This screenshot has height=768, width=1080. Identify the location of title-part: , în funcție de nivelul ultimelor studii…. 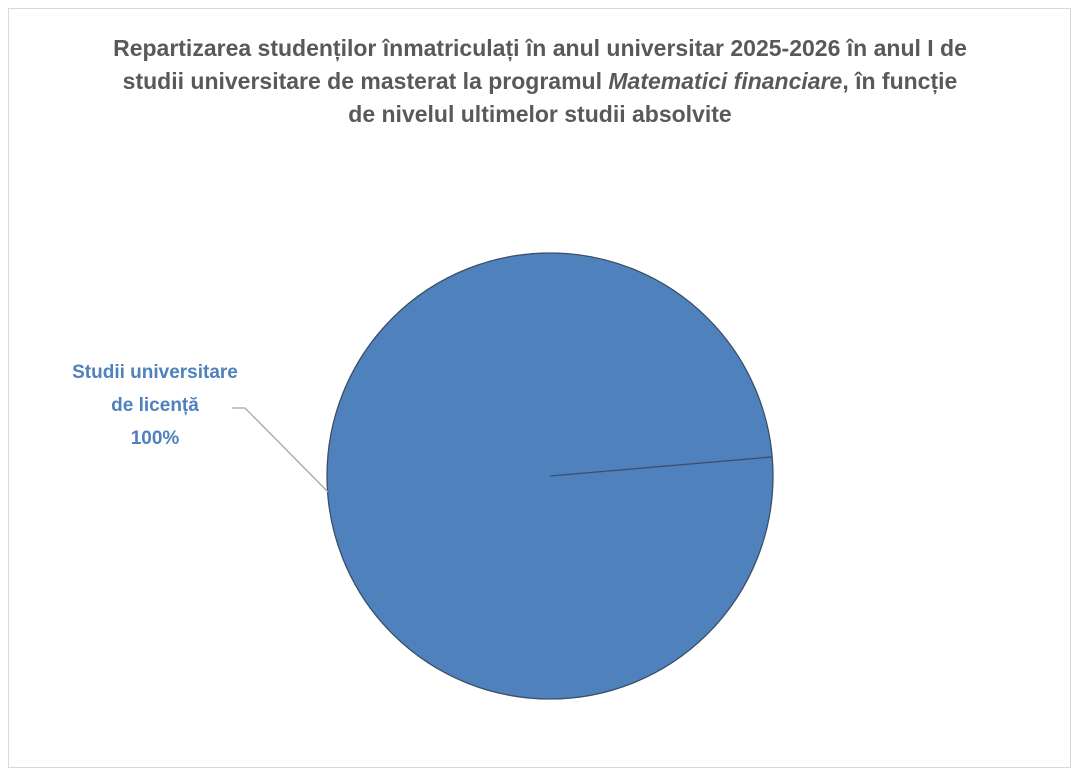
(653, 97).